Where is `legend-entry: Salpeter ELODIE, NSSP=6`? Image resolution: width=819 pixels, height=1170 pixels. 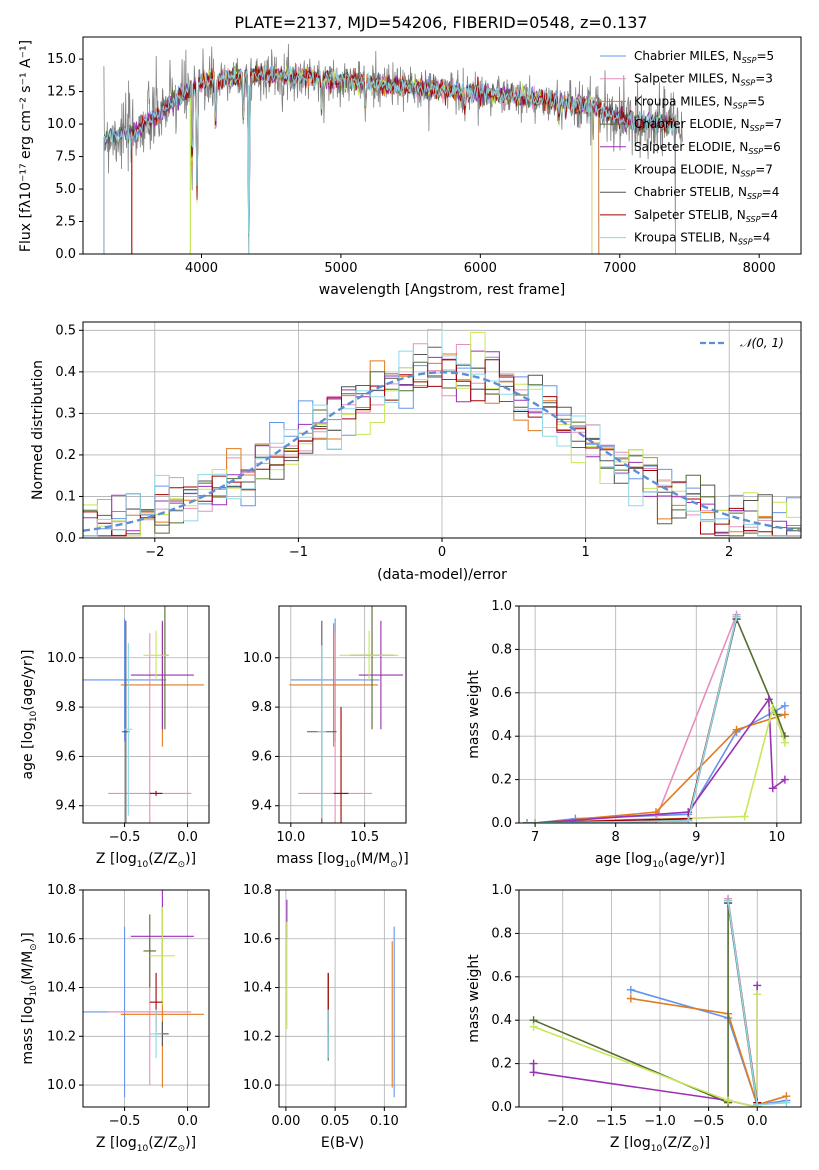 legend-entry: Salpeter ELODIE, NSSP=6 is located at coordinates (707, 148).